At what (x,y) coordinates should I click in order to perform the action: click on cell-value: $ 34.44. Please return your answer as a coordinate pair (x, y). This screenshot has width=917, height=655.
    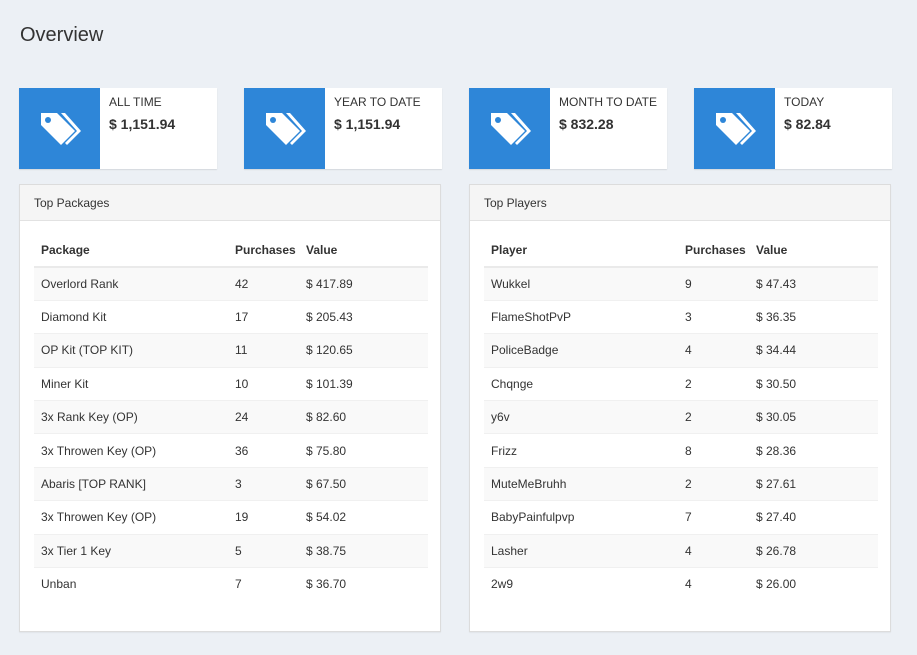
    Looking at the image, I should click on (813, 350).